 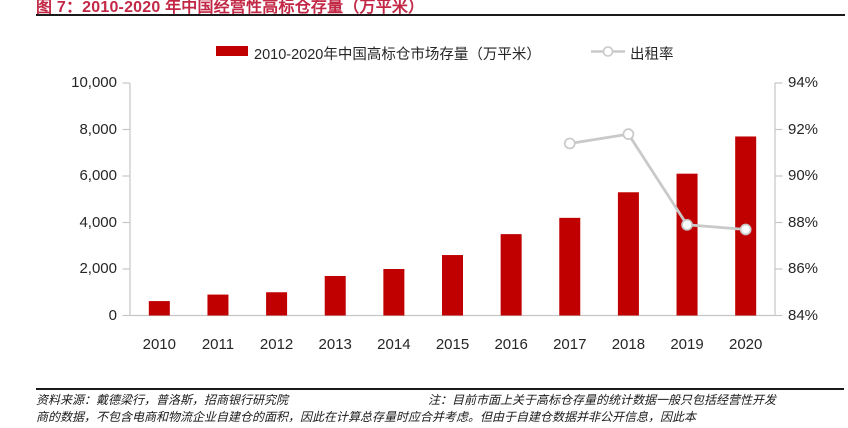 What do you see at coordinates (98, 129) in the screenshot?
I see `left-axis-tick: 8,000` at bounding box center [98, 129].